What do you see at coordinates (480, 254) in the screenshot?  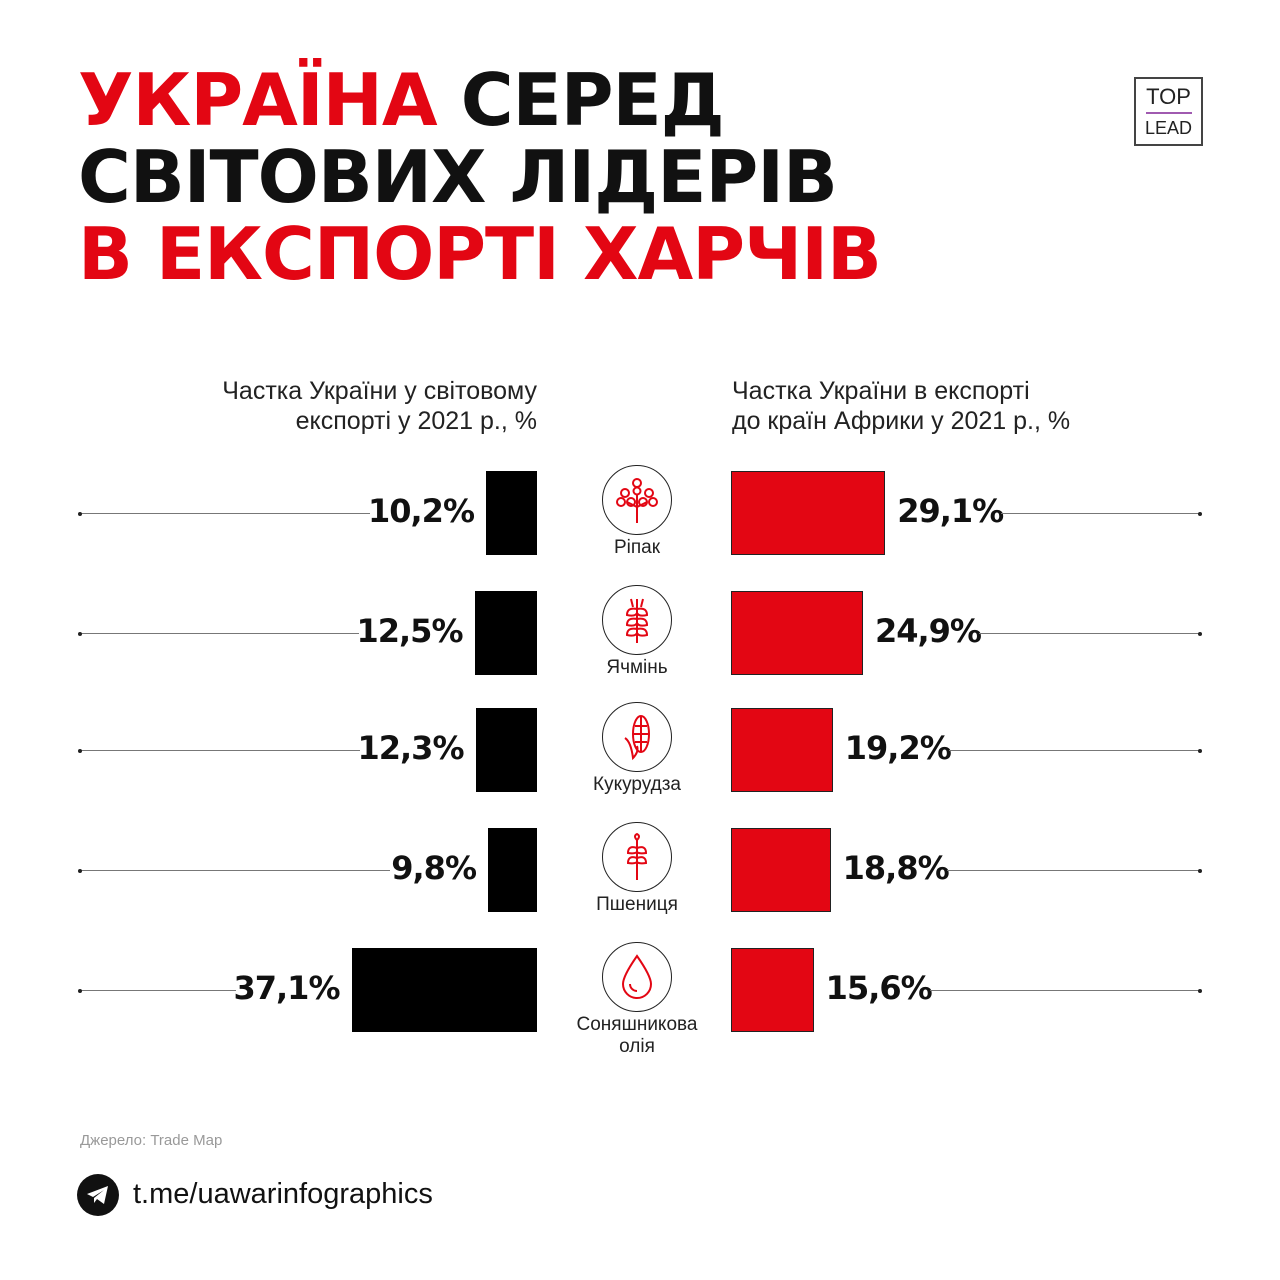 I see `title-line3: В ЕКСПОРТІ ХАРЧІВ` at bounding box center [480, 254].